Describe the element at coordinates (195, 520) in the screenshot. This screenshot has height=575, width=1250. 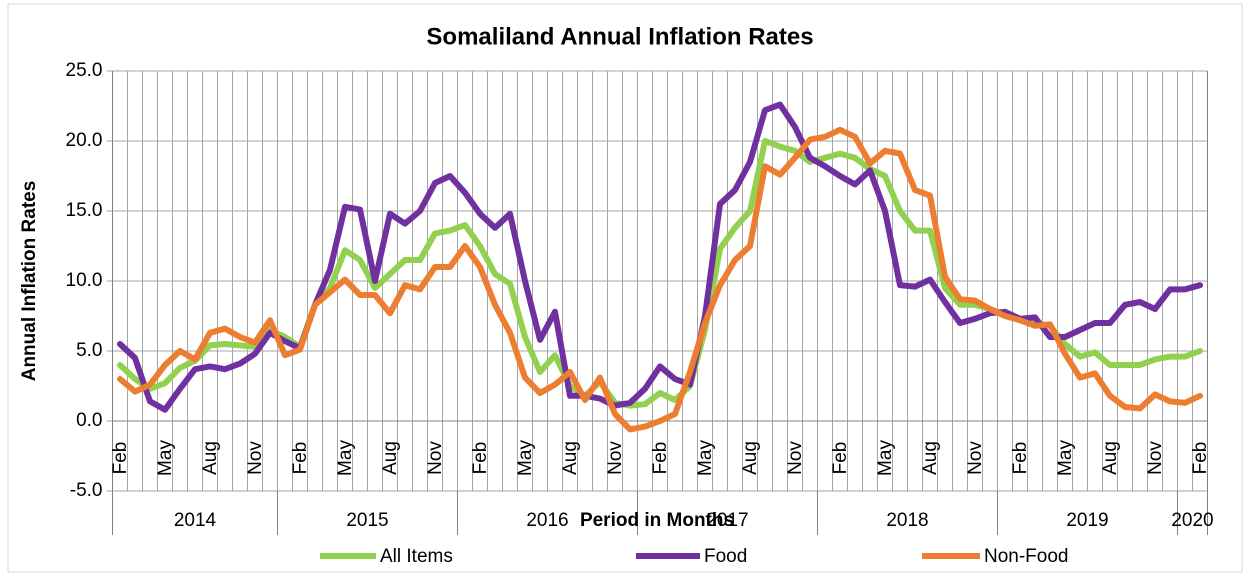
I see `year-label: 2014` at that location.